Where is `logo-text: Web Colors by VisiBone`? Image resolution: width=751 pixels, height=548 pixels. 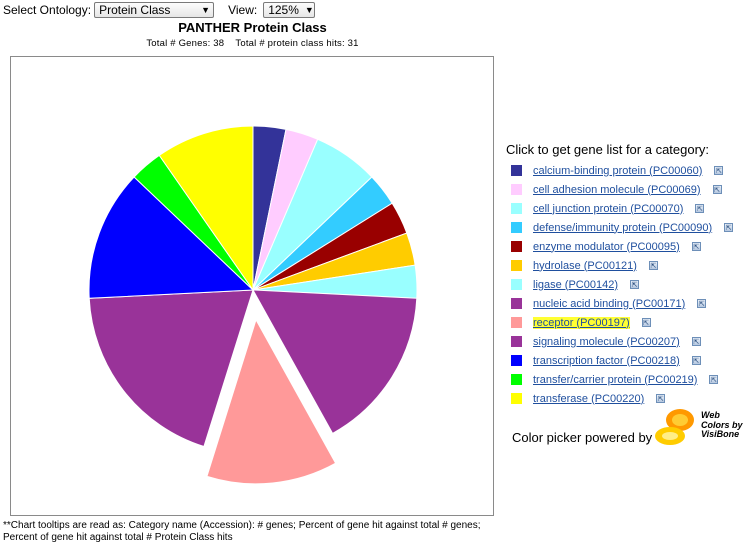 logo-text: Web Colors by VisiBone is located at coordinates (722, 424).